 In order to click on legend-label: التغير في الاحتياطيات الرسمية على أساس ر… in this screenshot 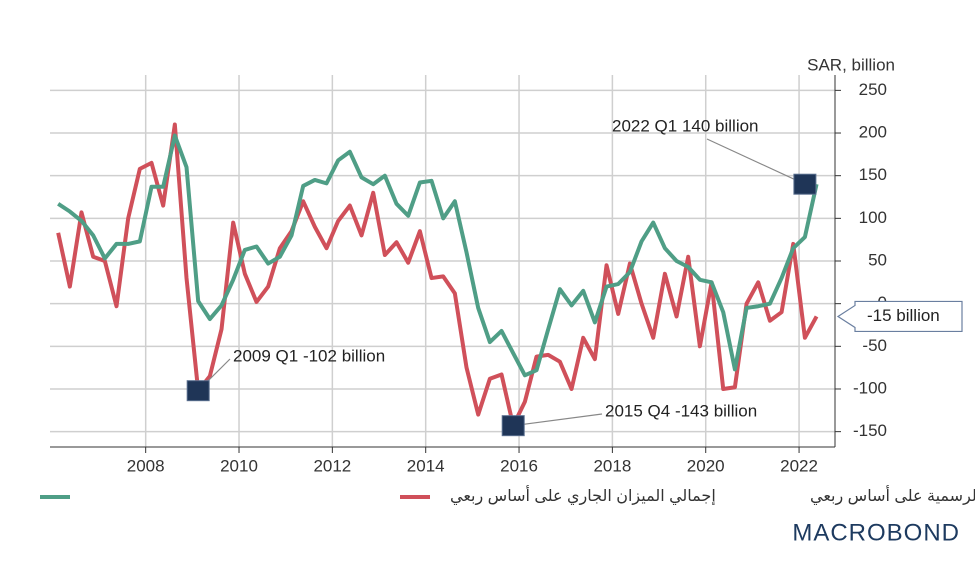, I will do `click(892, 495)`.